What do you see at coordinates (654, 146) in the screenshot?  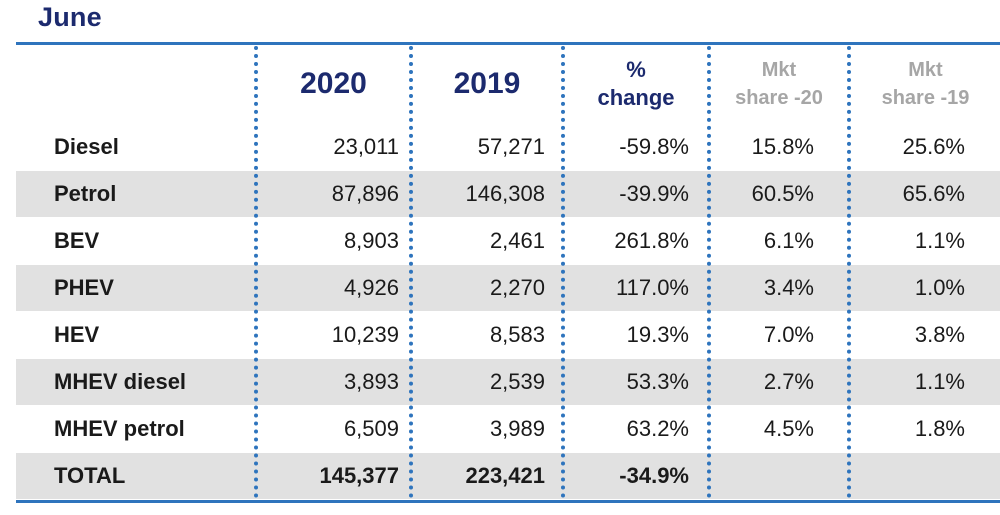 I see `cell-pct-change: -59.8%` at bounding box center [654, 146].